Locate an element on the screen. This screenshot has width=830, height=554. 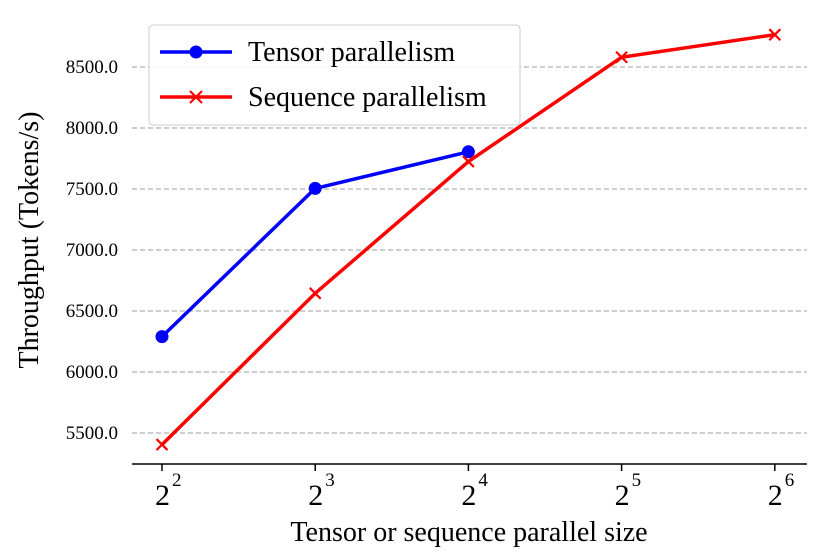
y-tick-label: 7000.0 is located at coordinates (92, 250).